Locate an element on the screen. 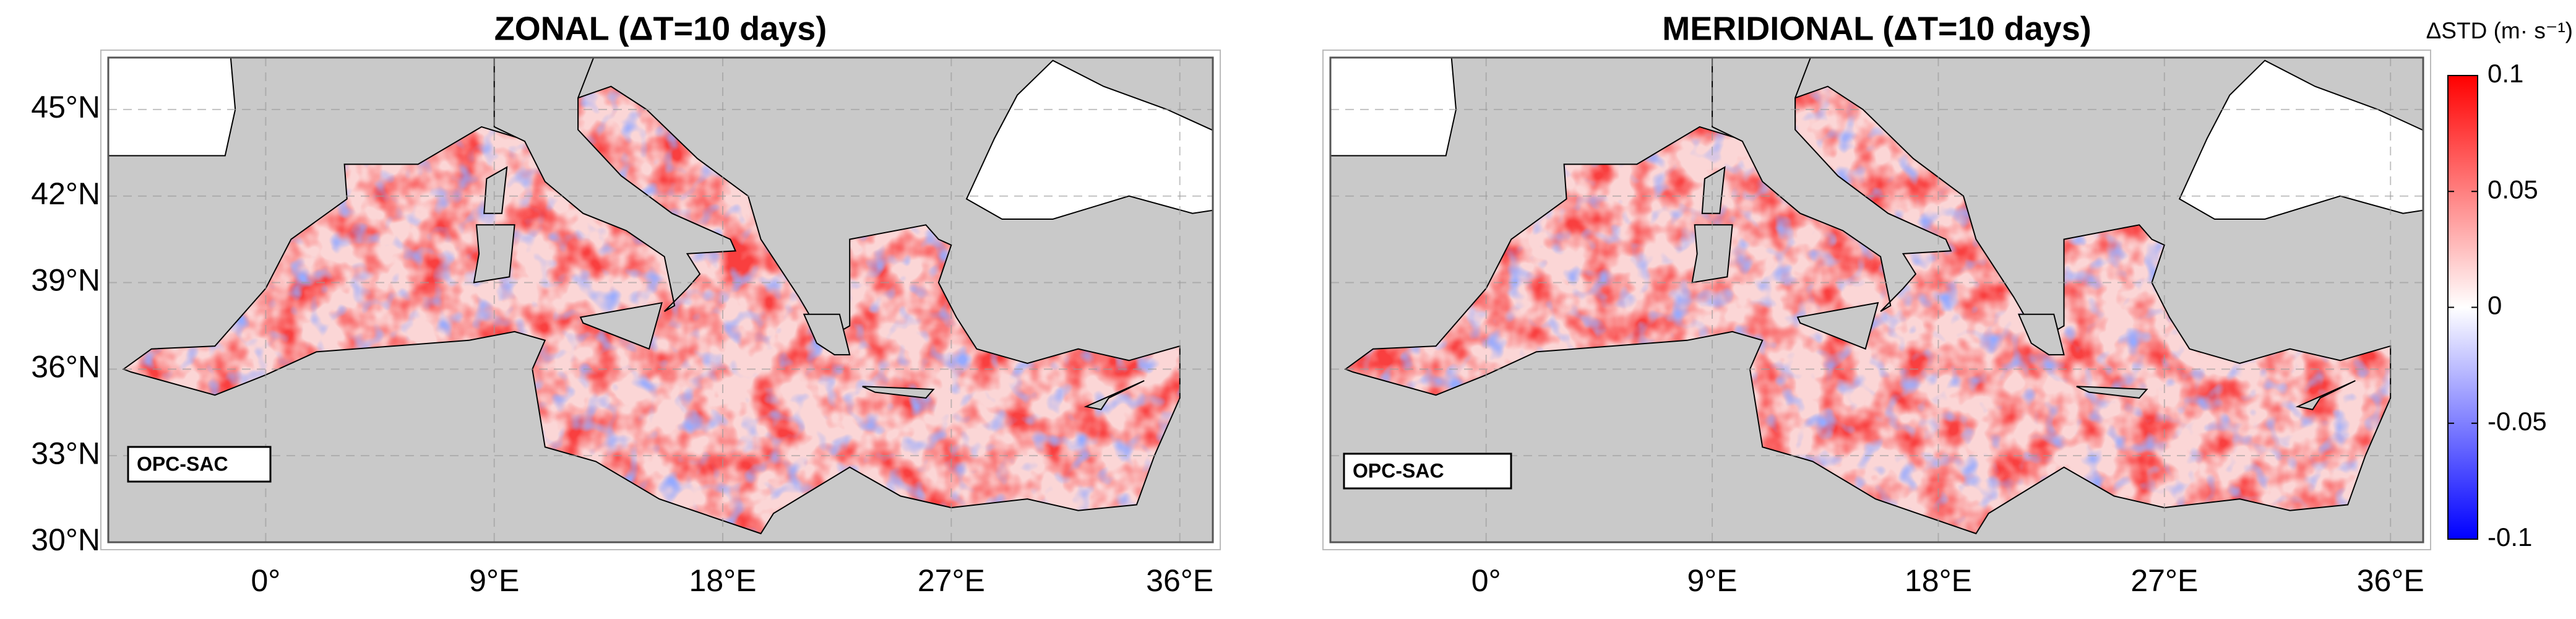 This screenshot has width=2576, height=619. colorbar-tick-label: -0.1 is located at coordinates (2510, 537).